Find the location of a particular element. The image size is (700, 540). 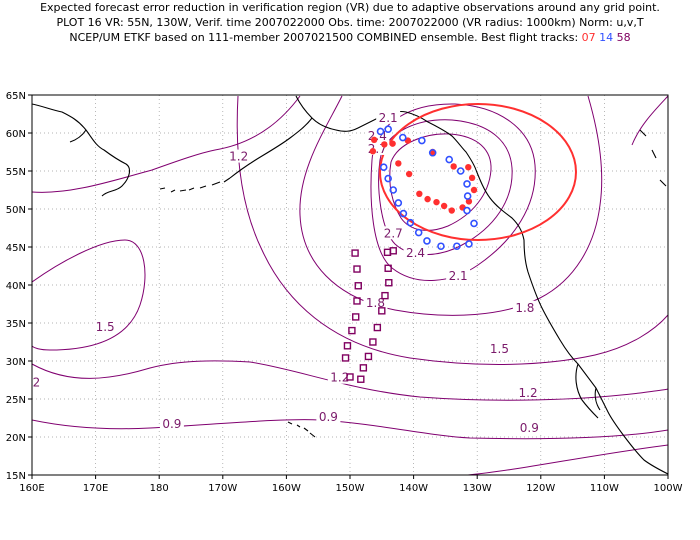

hawaii-islands is located at coordinates (301, 429).